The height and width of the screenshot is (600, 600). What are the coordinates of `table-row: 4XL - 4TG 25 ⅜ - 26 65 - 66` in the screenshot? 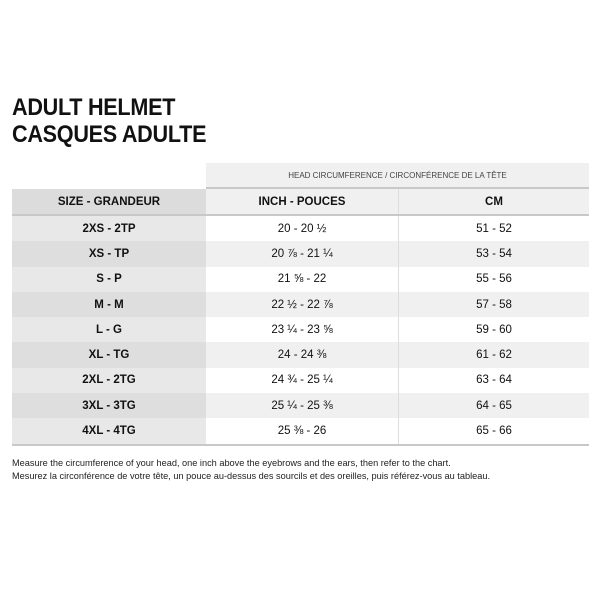 It's located at (300, 431).